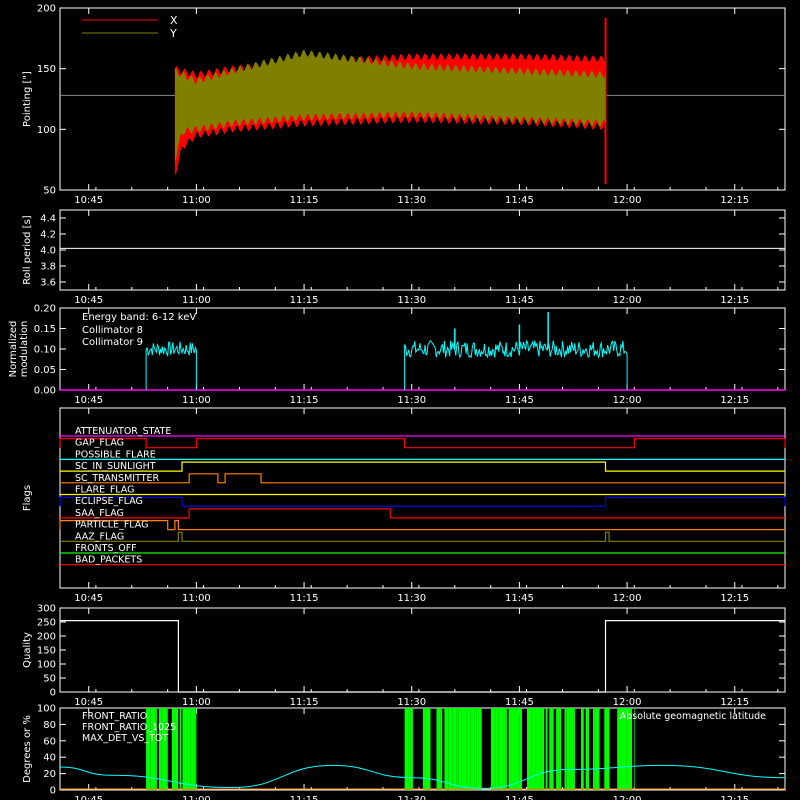 The height and width of the screenshot is (800, 800). Describe the element at coordinates (49, 741) in the screenshot. I see `y-tick-label: 60` at that location.